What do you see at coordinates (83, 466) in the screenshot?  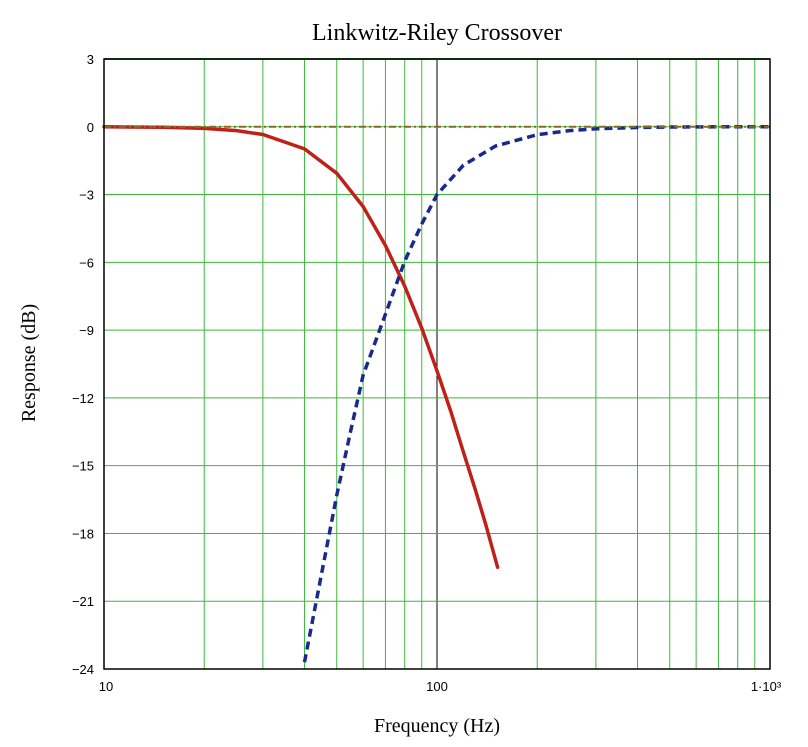 I see `y-tick-label: −15` at bounding box center [83, 466].